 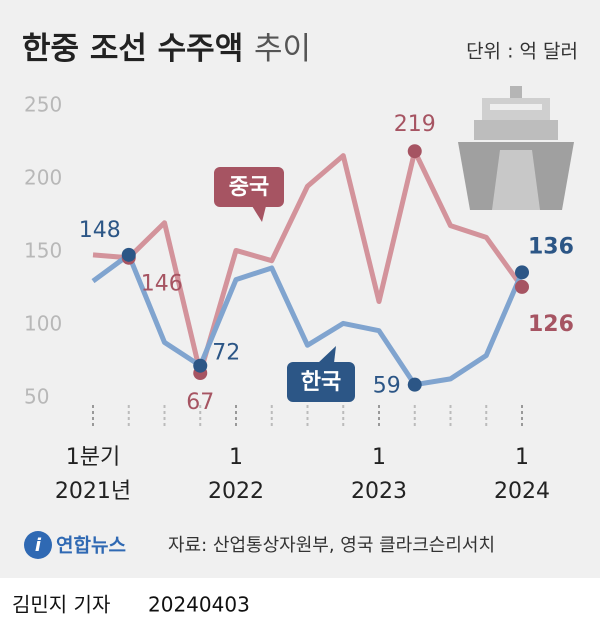 What do you see at coordinates (236, 491) in the screenshot?
I see `x-year-label: 2022` at bounding box center [236, 491].